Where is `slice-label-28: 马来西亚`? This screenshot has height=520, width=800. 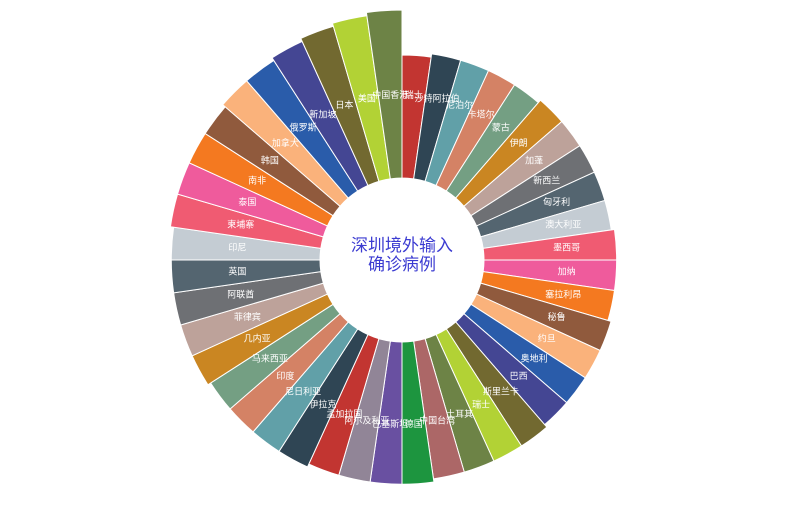 slice-label-28: 马来西亚 is located at coordinates (270, 358).